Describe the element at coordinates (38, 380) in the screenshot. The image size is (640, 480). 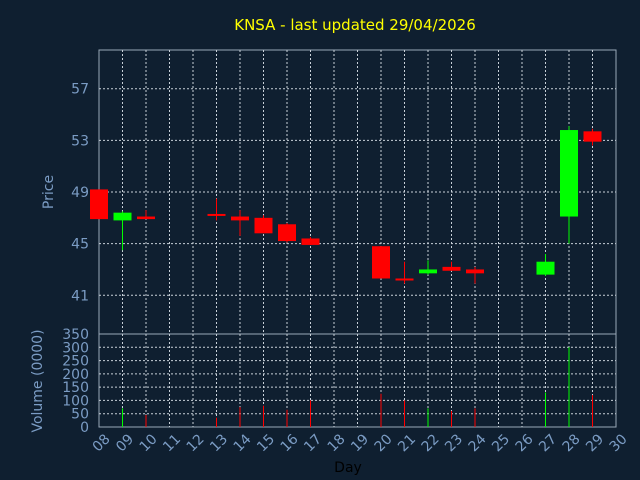
I see `volume-axis-label: Volume (0000)` at that location.